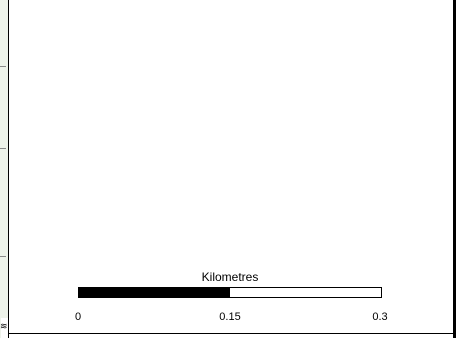  I want to click on map-corner-patch, so click(4, 328).